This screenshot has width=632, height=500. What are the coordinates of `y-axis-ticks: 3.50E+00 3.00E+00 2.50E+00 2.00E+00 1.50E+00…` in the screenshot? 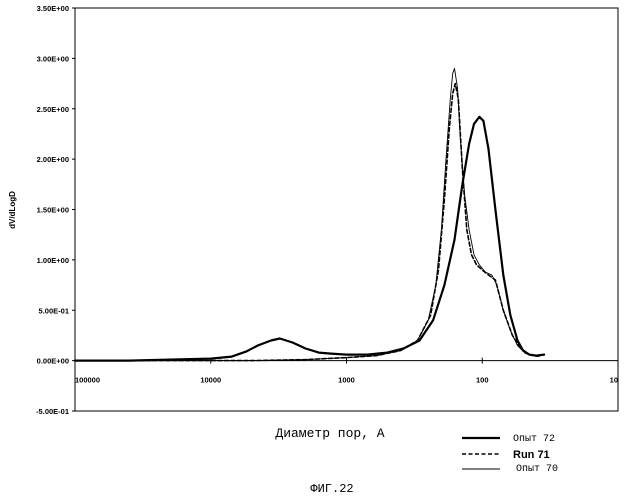 It's located at (55, 210).